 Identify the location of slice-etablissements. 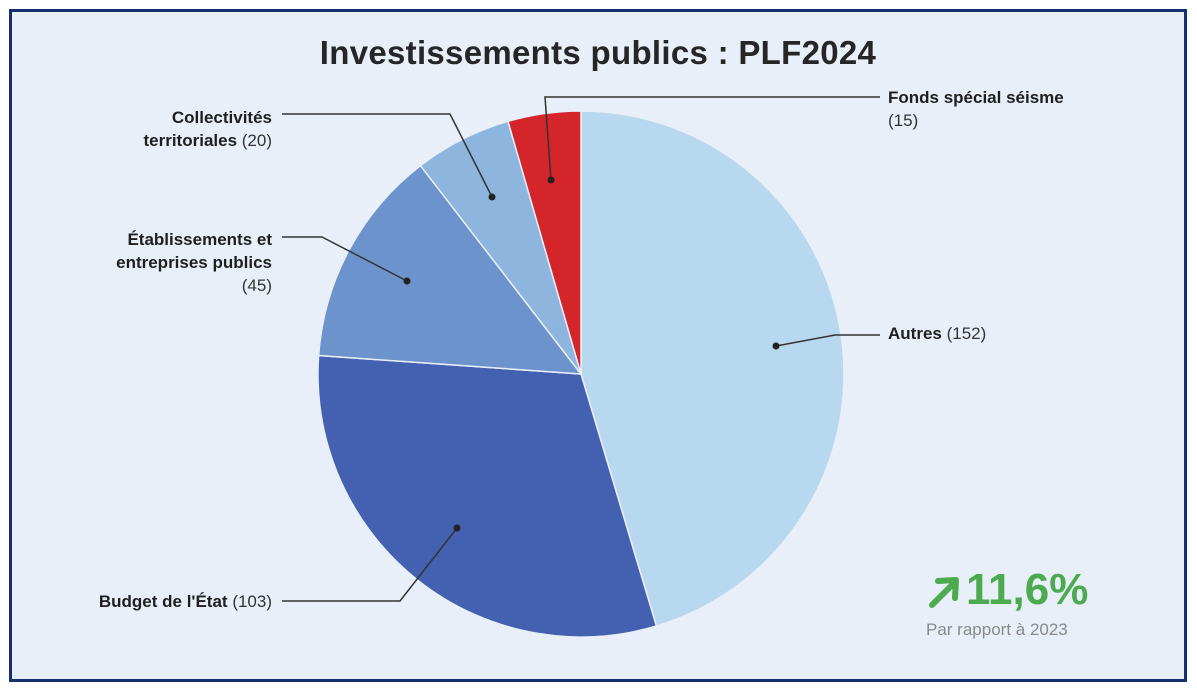
(450, 269).